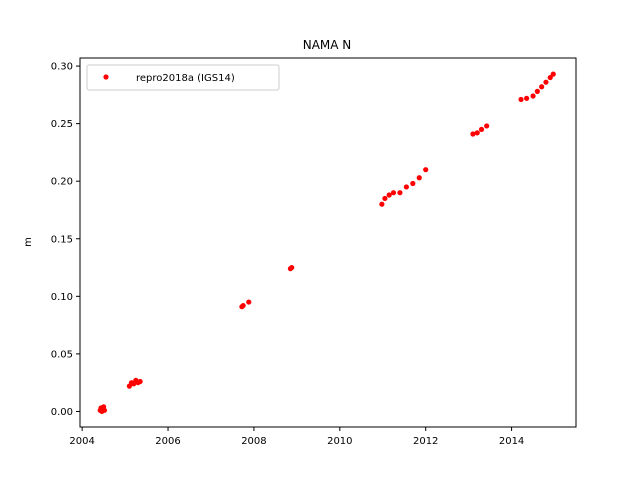 The height and width of the screenshot is (480, 640). I want to click on x-tick-label: 2010, so click(339, 441).